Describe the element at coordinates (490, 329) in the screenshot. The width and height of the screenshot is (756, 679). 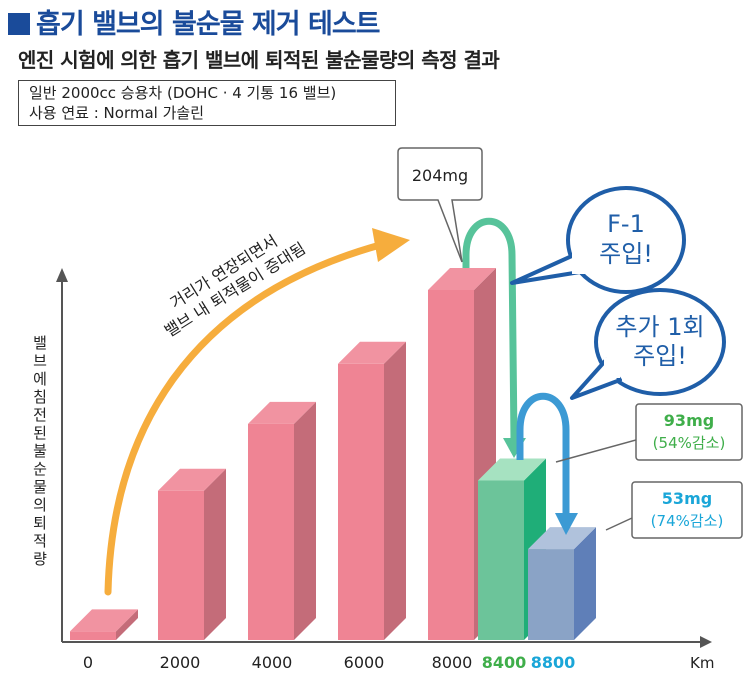
I see `f1-arrow-shaft` at that location.